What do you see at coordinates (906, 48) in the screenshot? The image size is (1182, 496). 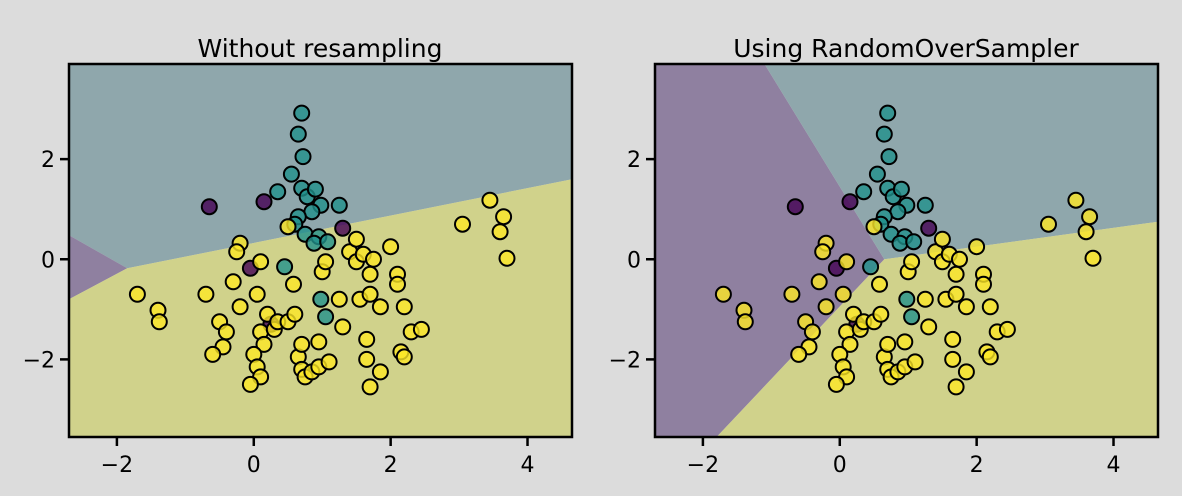 I see `chart-title-using-random-over-sampler: Using RandomOverSampler` at bounding box center [906, 48].